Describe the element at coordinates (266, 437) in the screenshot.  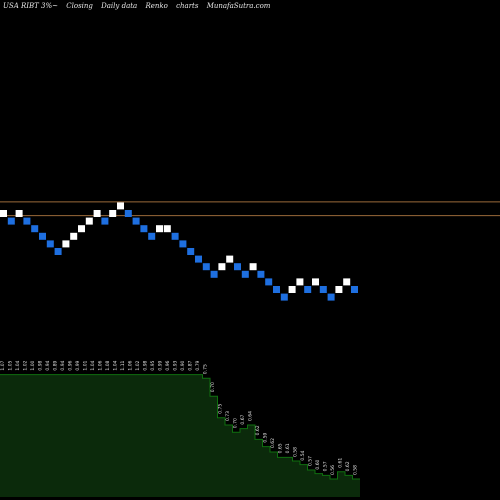
I see `volume-label: 0.59` at that location.